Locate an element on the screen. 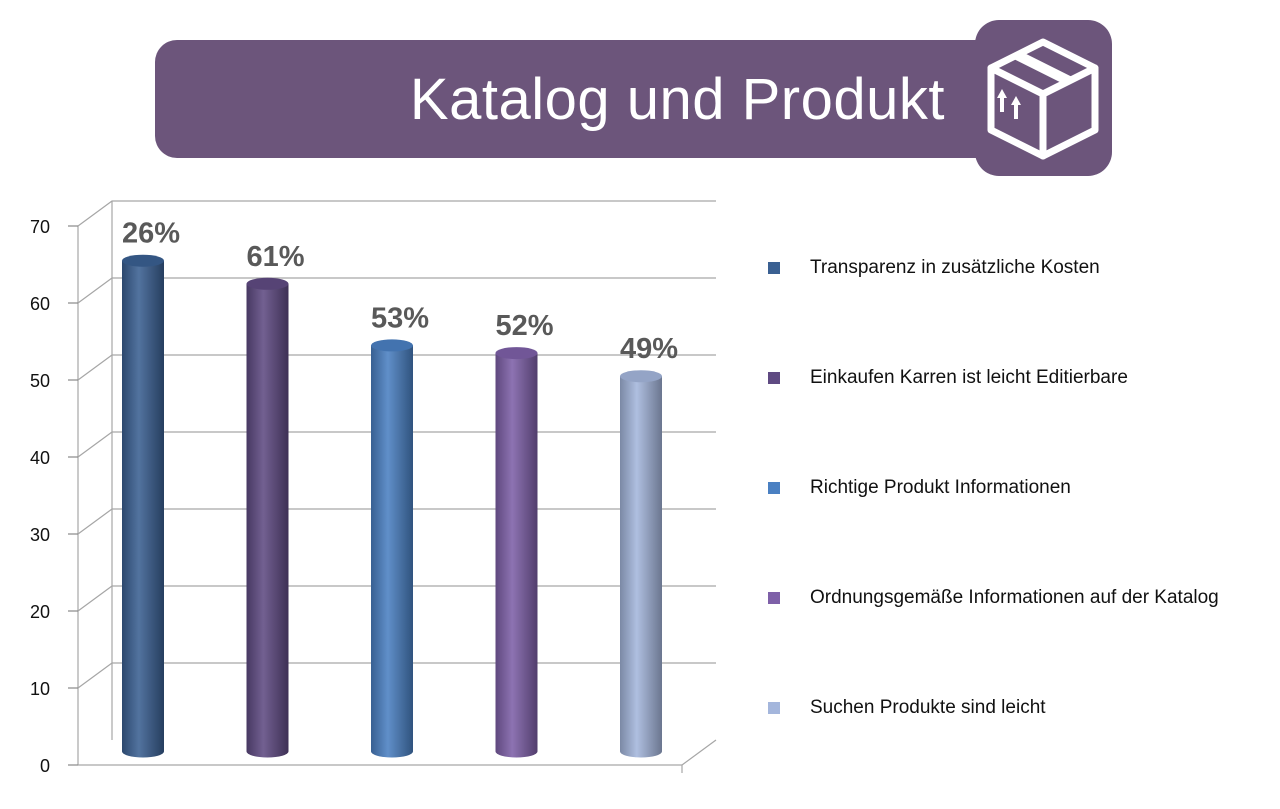 The width and height of the screenshot is (1280, 809). page-title: Katalog und Produkt is located at coordinates (677, 99).